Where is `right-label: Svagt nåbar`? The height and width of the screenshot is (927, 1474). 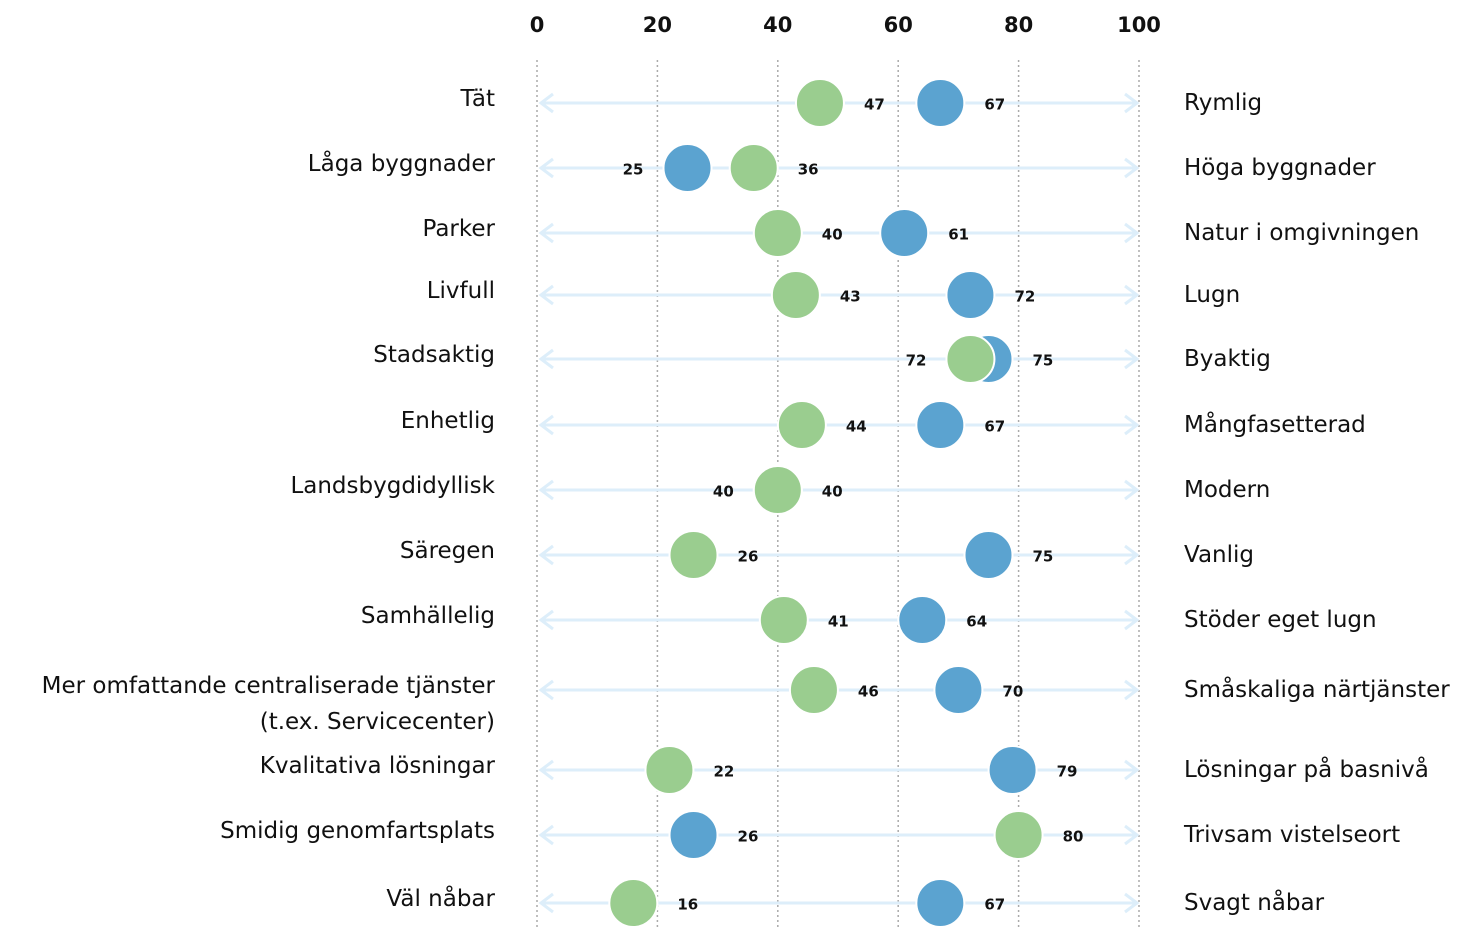 right-label: Svagt nåbar is located at coordinates (1254, 903).